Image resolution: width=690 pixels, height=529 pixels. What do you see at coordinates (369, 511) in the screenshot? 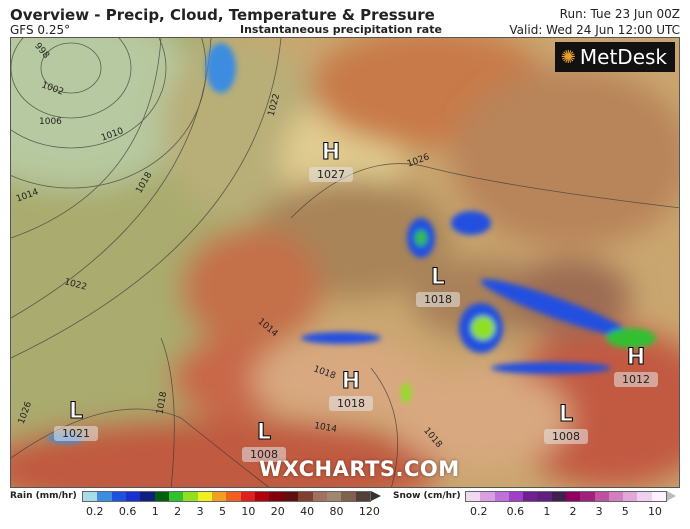
I see `rain-tick-label: 120` at bounding box center [369, 511].